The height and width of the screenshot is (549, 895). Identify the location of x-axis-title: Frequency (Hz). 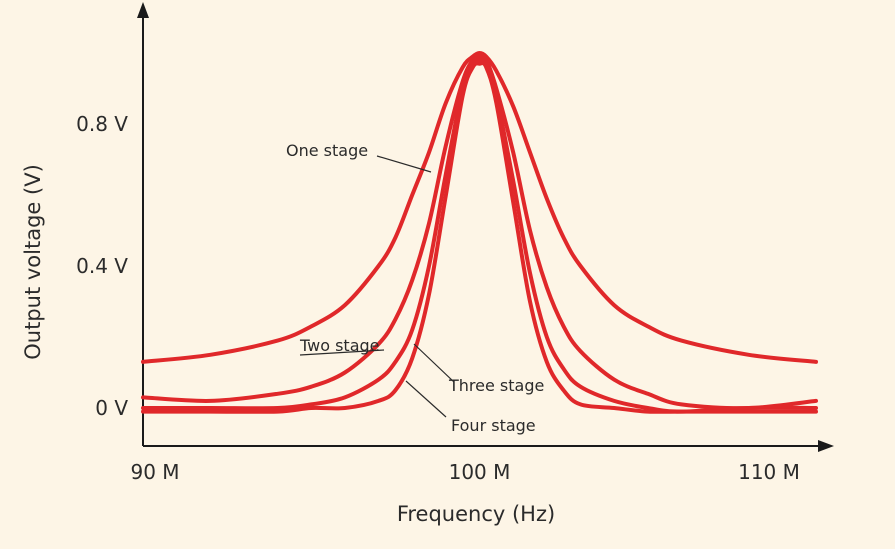
(476, 514).